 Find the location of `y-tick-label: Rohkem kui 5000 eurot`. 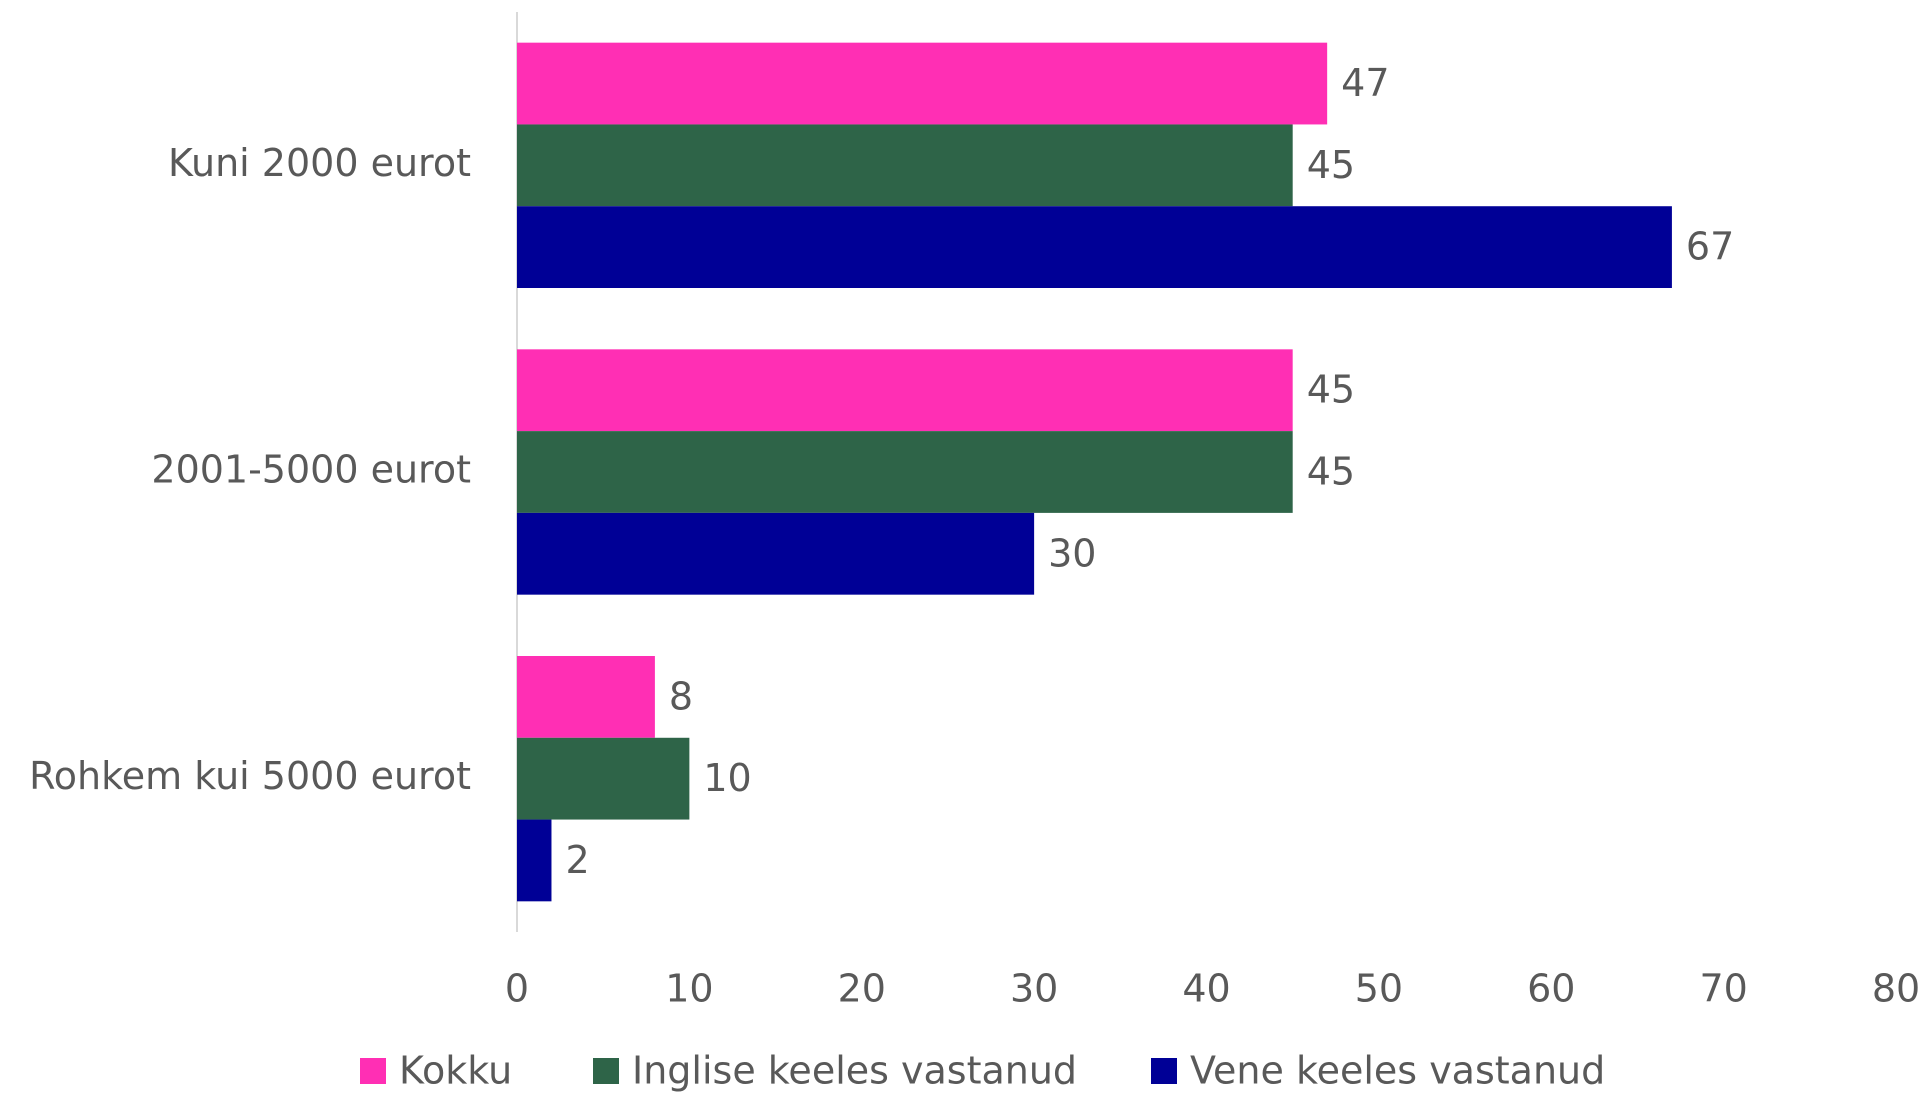

y-tick-label: Rohkem kui 5000 eurot is located at coordinates (250, 776).